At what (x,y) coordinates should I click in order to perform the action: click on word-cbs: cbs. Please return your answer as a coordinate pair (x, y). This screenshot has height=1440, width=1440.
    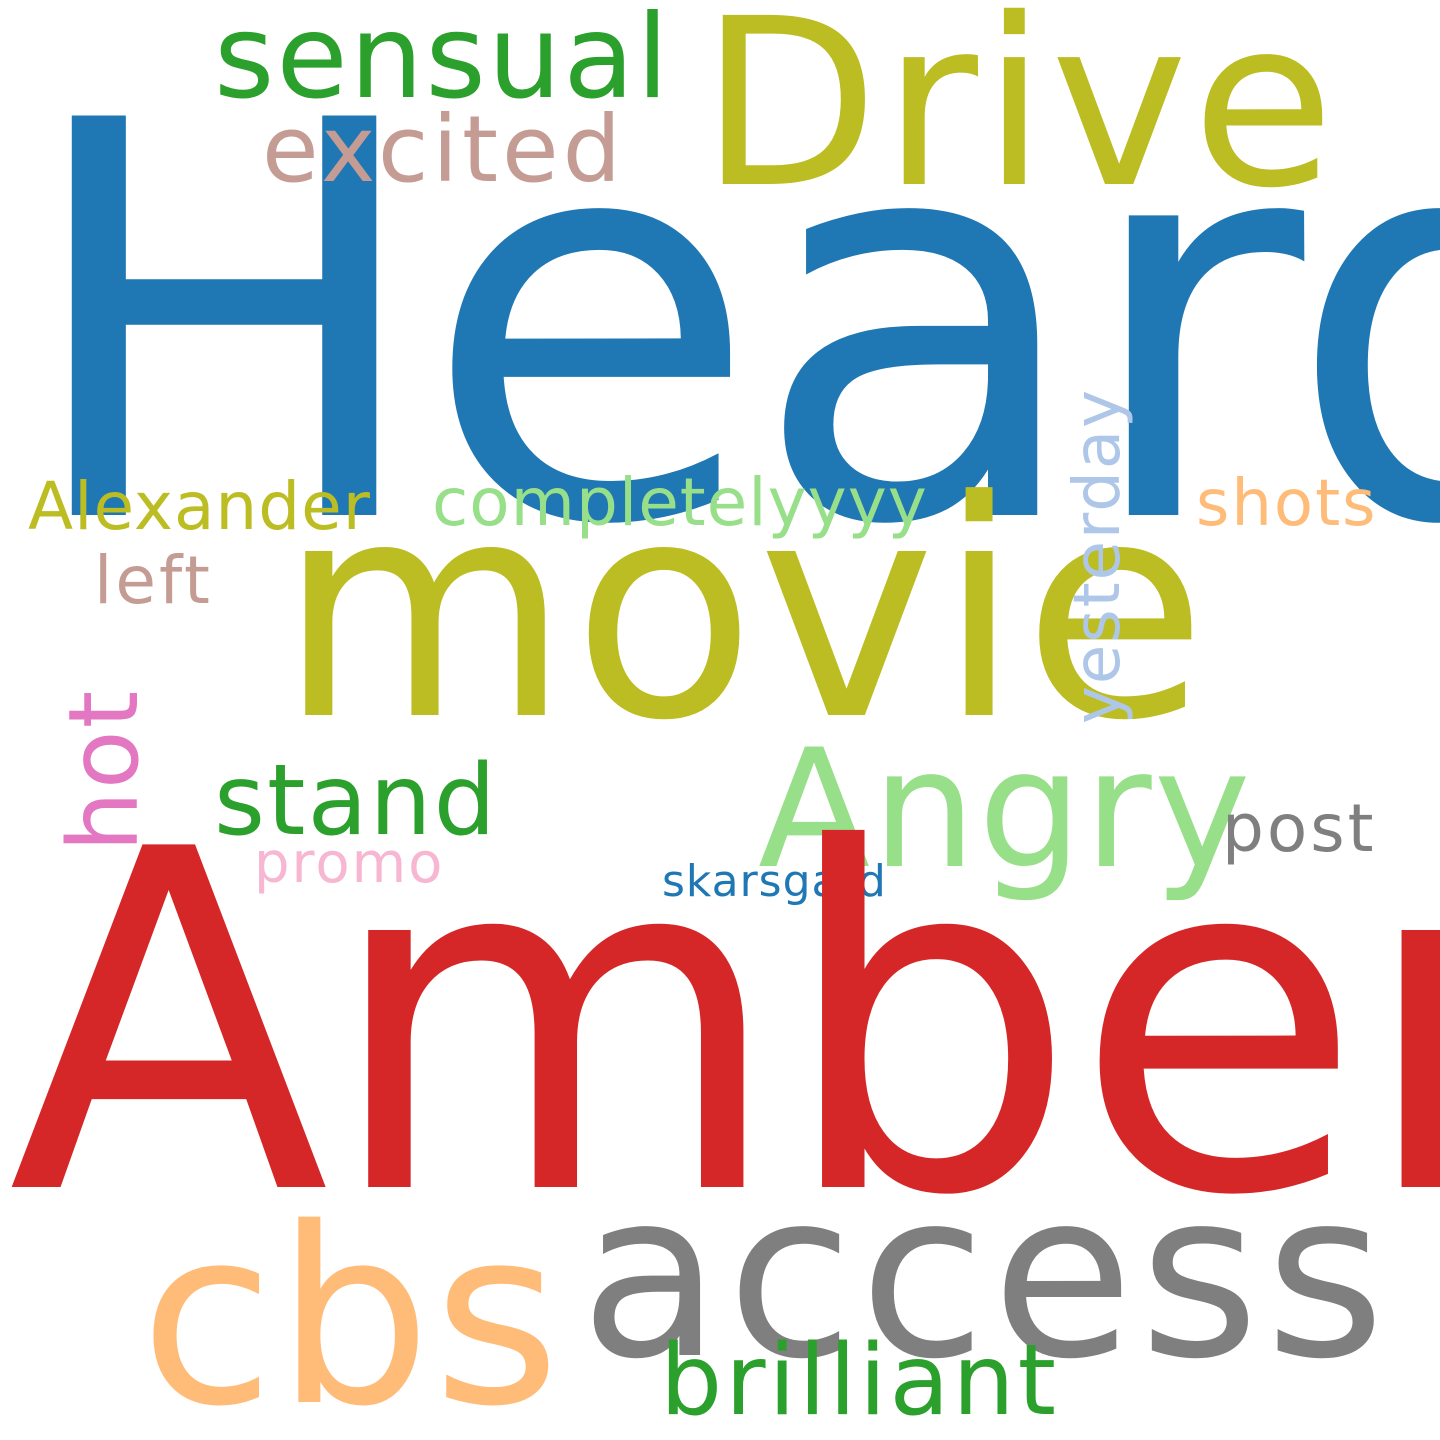
    Looking at the image, I should click on (351, 1308).